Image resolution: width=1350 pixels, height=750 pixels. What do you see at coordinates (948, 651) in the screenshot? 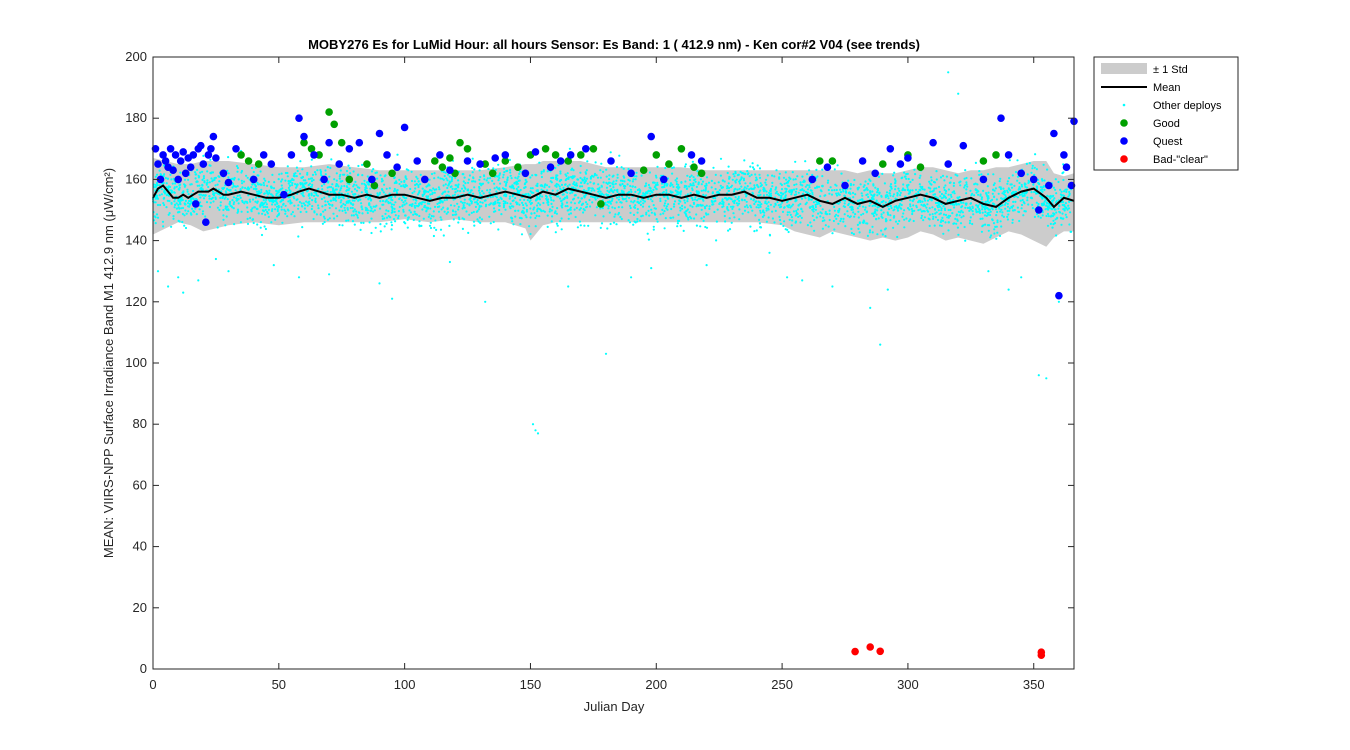
I see `bad-clear-points-layer` at bounding box center [948, 651].